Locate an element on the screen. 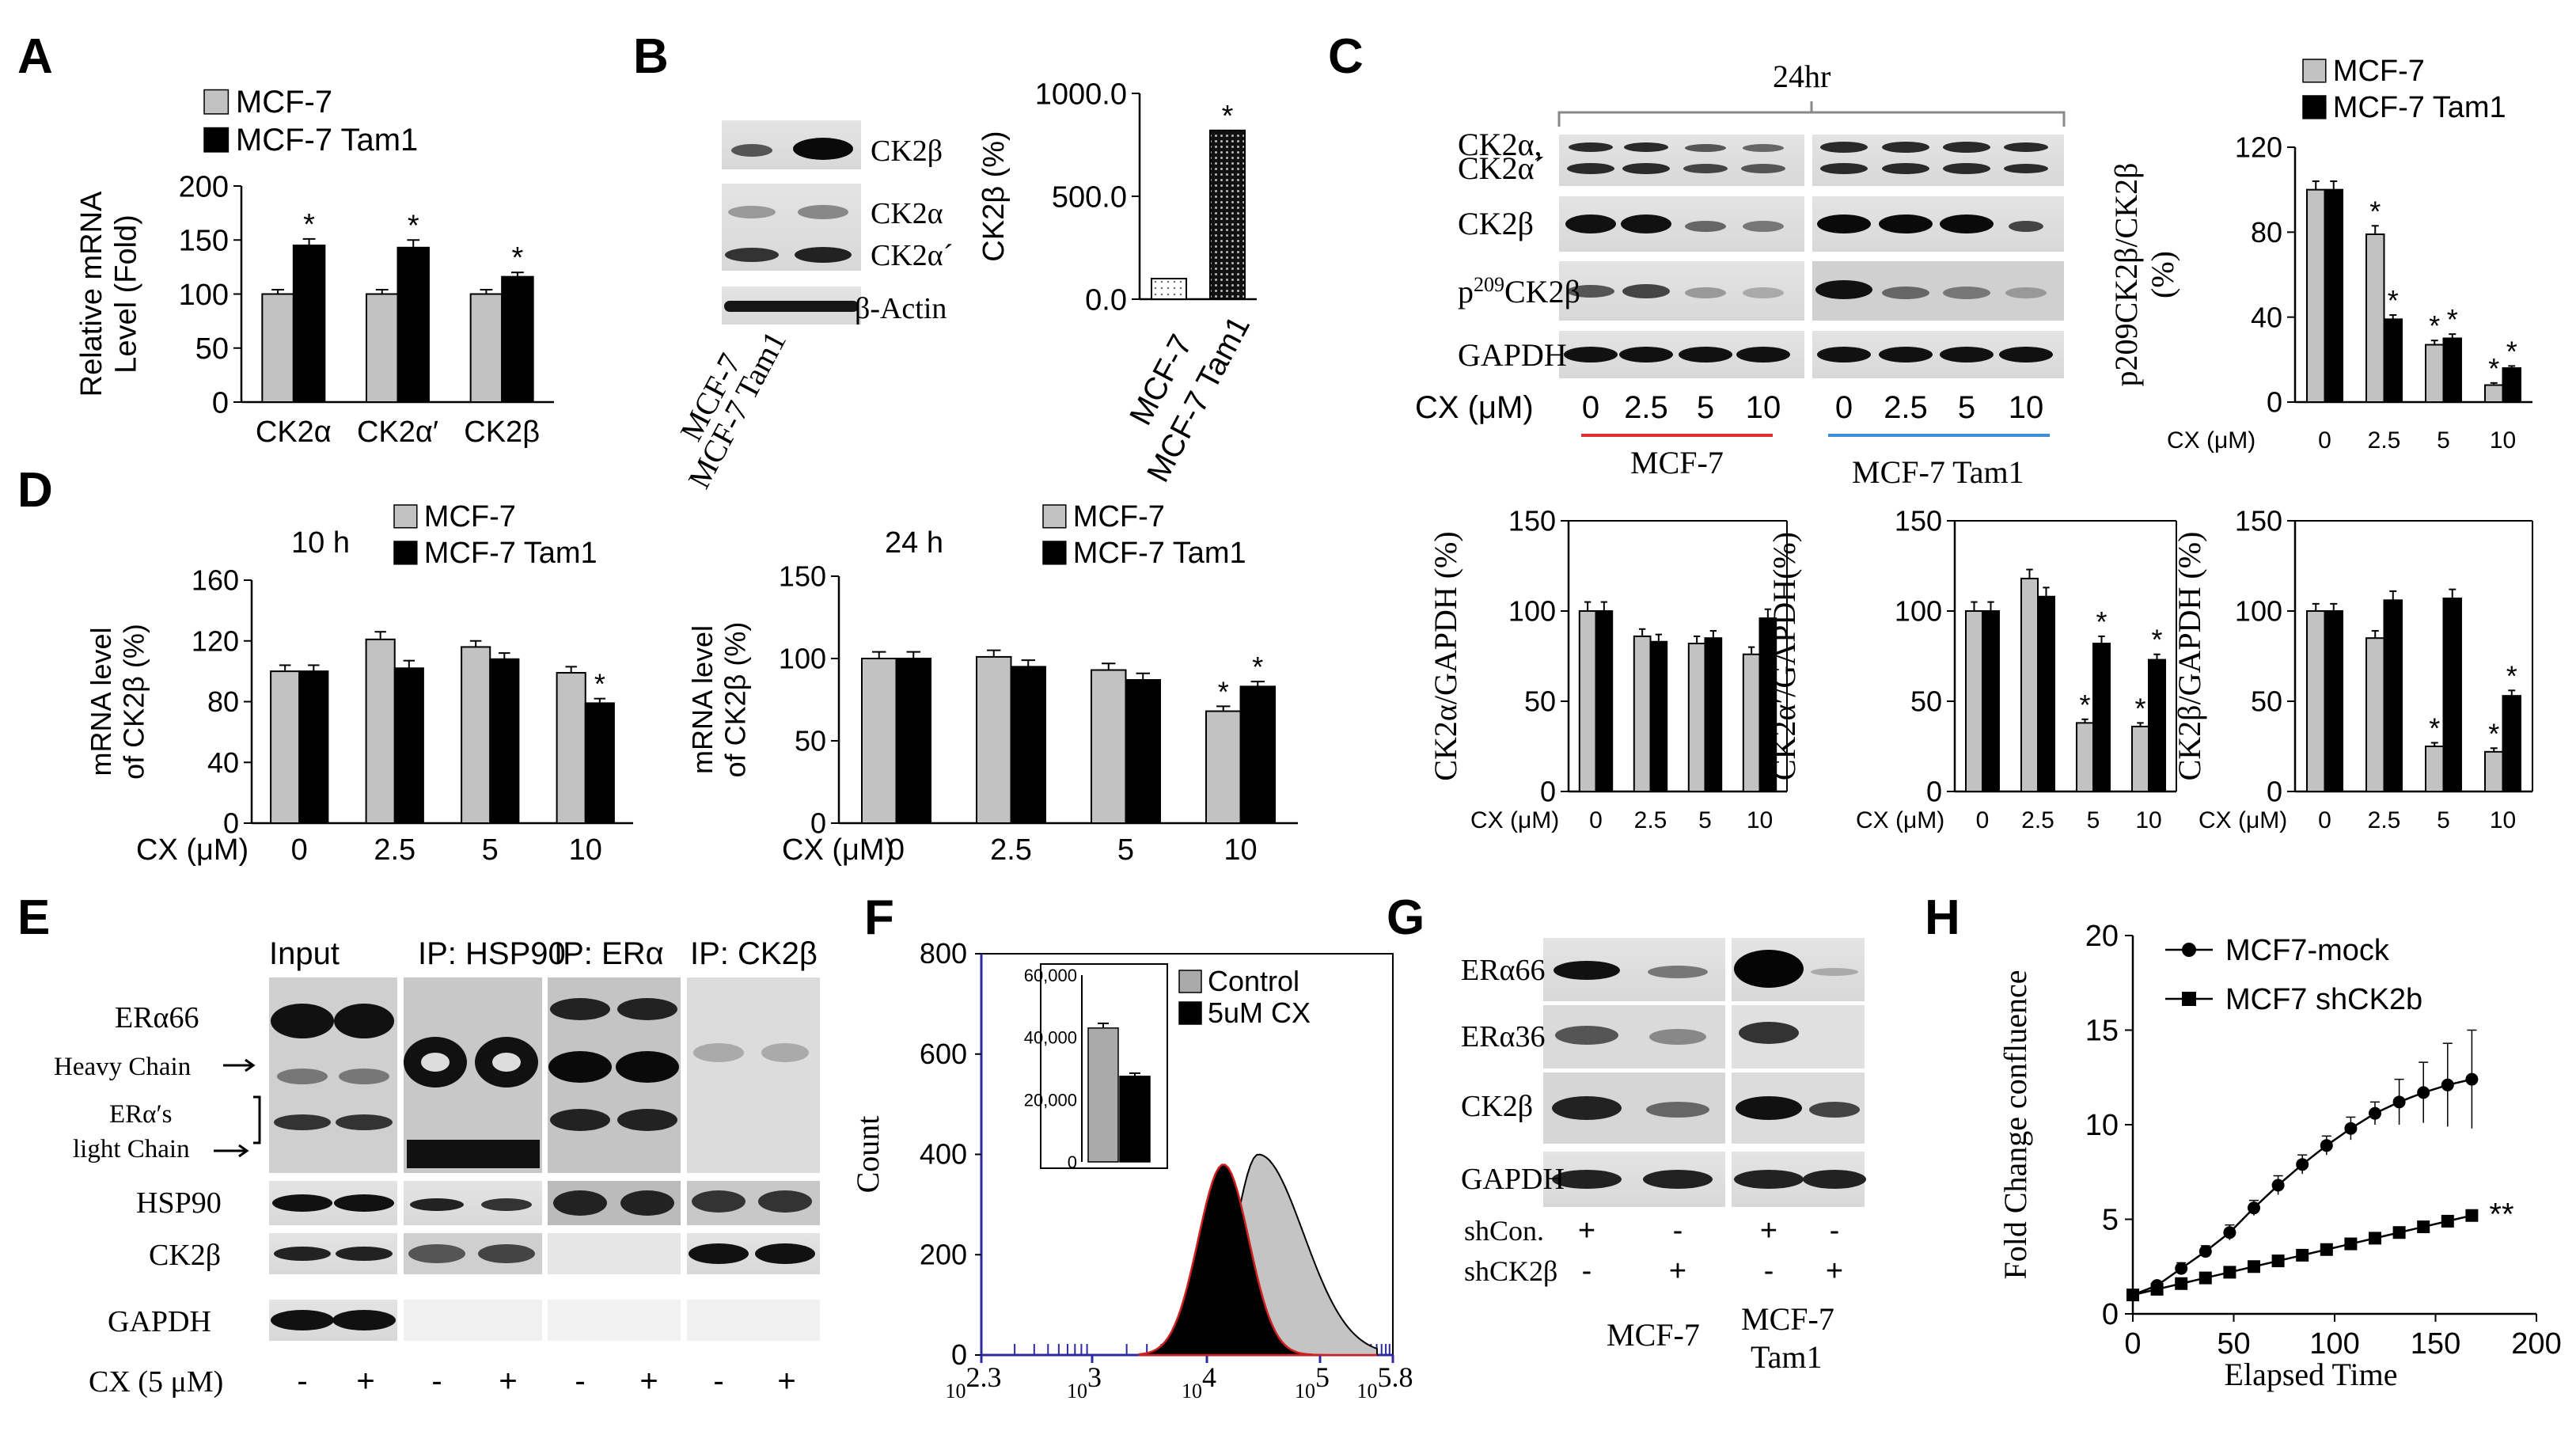  x-tick-label: 105 is located at coordinates (1312, 1382).